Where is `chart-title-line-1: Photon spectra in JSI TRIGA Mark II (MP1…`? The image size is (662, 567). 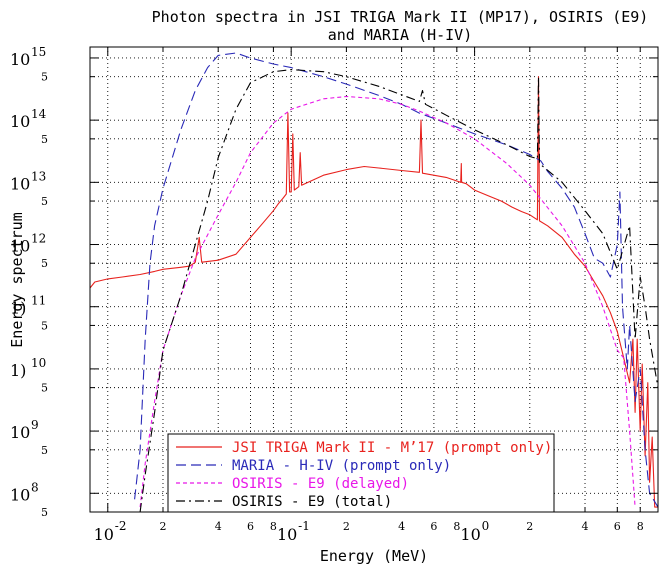
chart-title-line-1: Photon spectra in JSI TRIGA Mark II (MP1… is located at coordinates (400, 17).